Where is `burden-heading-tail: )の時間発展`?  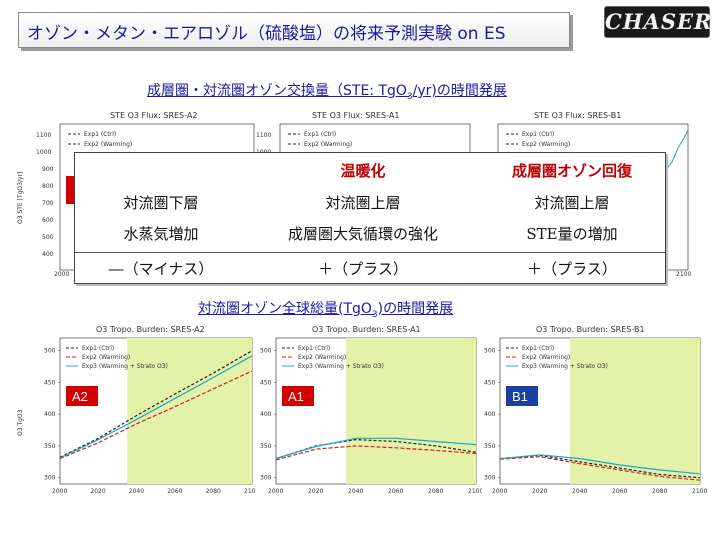
burden-heading-tail: )の時間発展 is located at coordinates (415, 309).